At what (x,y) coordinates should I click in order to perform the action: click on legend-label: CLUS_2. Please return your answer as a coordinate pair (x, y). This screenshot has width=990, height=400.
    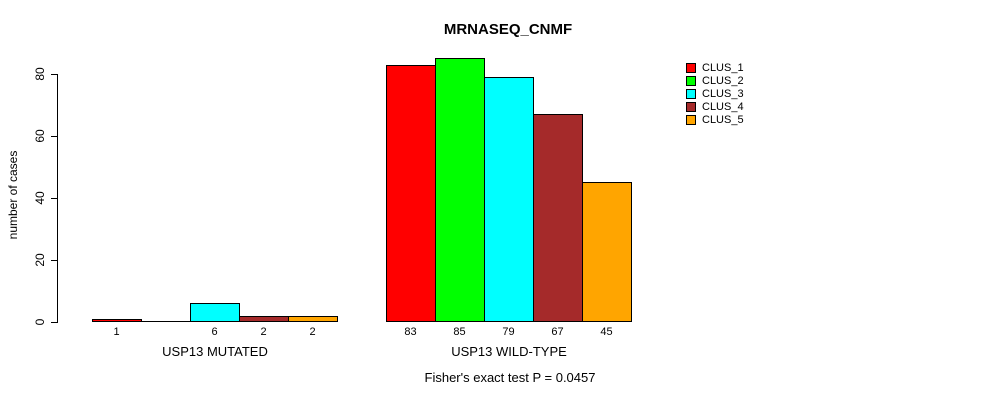
    Looking at the image, I should click on (723, 80).